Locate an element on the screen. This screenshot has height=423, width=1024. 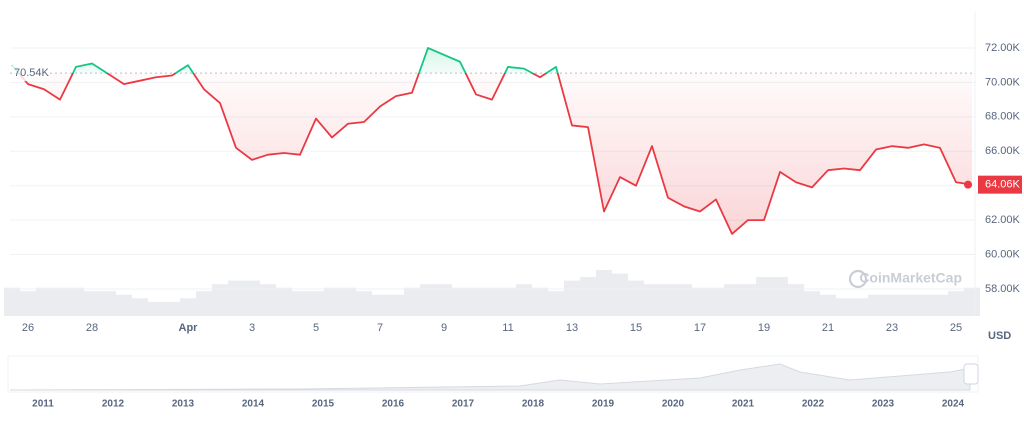
x-tick-label: Apr is located at coordinates (189, 328).